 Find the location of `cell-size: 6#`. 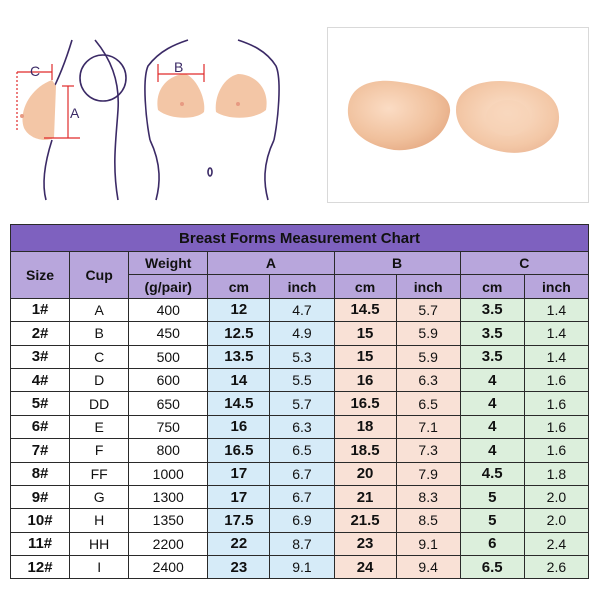

cell-size: 6# is located at coordinates (40, 427).